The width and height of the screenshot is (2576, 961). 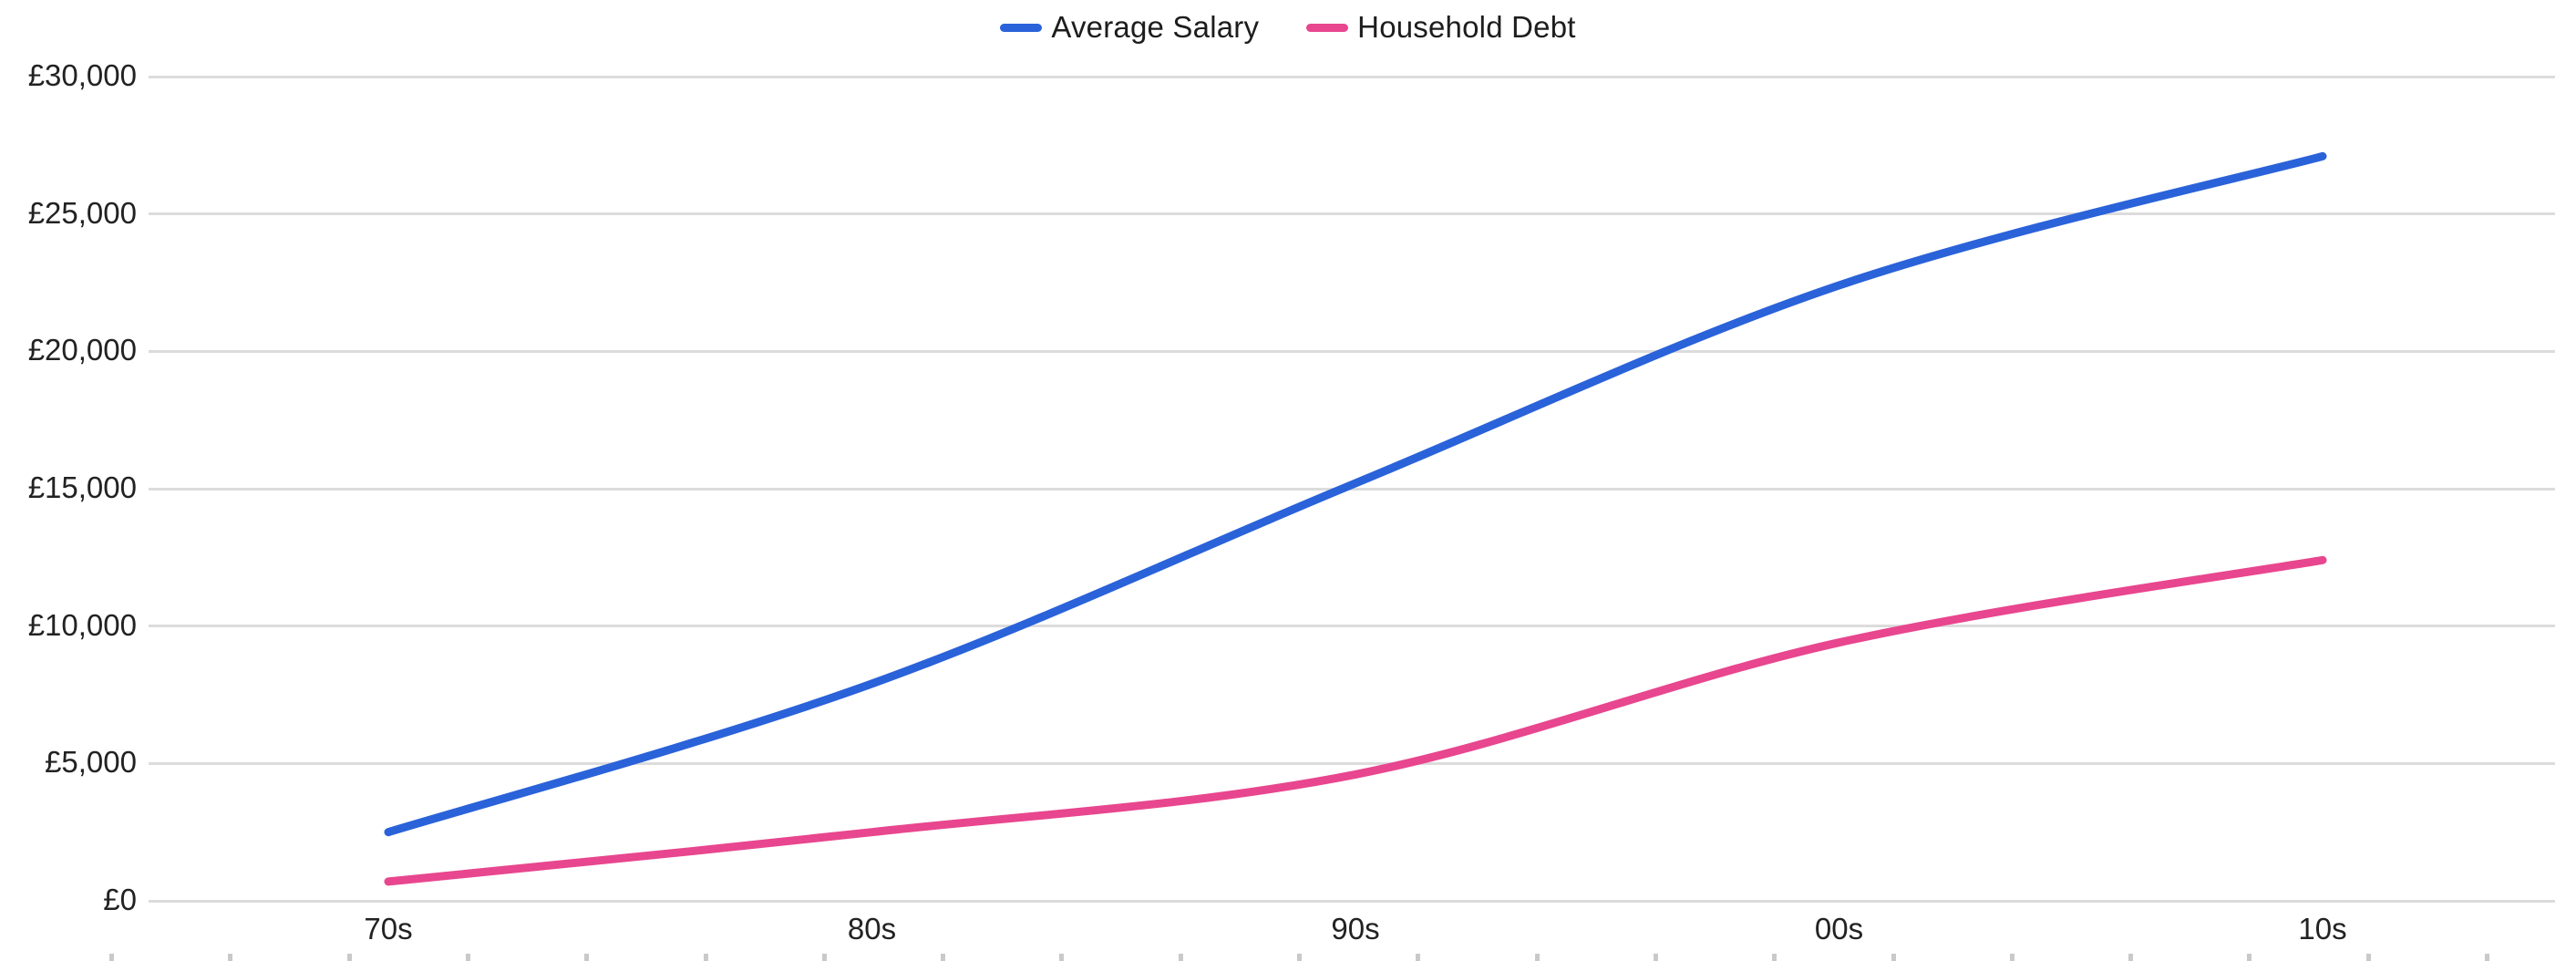 I want to click on legend-item-average-salary: Average Salary, so click(x=1129, y=27).